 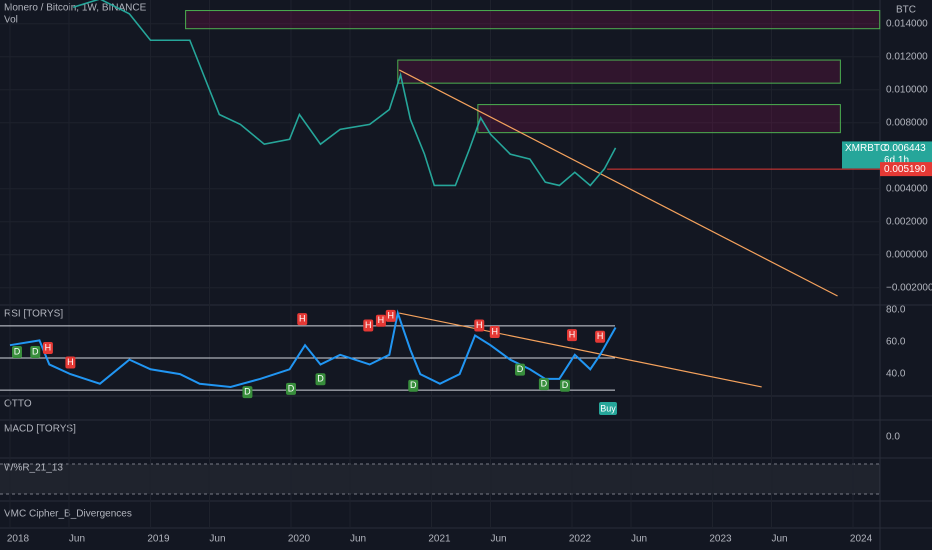 I want to click on macd-tick: 0.0, so click(x=893, y=437).